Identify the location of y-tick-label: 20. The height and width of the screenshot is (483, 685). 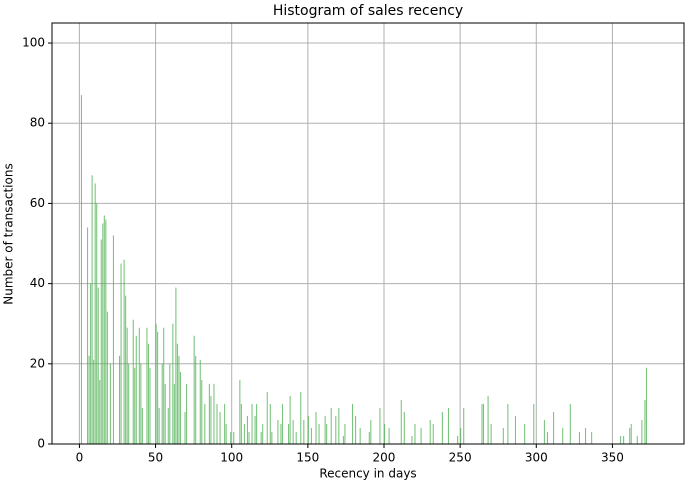
(37, 363).